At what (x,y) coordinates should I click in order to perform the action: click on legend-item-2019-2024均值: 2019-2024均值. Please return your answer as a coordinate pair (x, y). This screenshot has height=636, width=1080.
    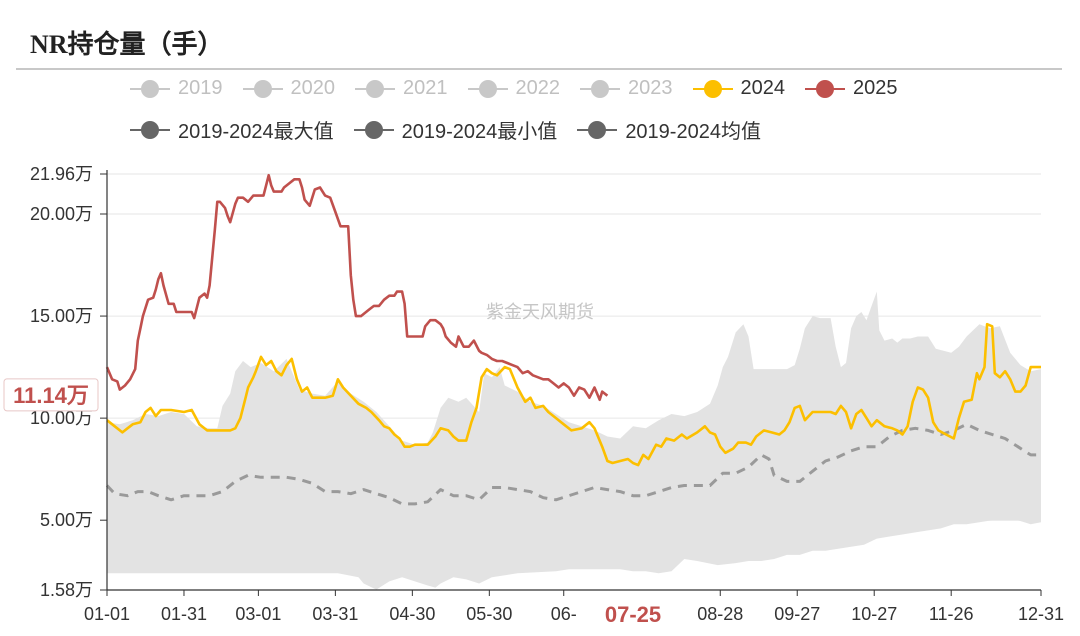
    Looking at the image, I should click on (668, 129).